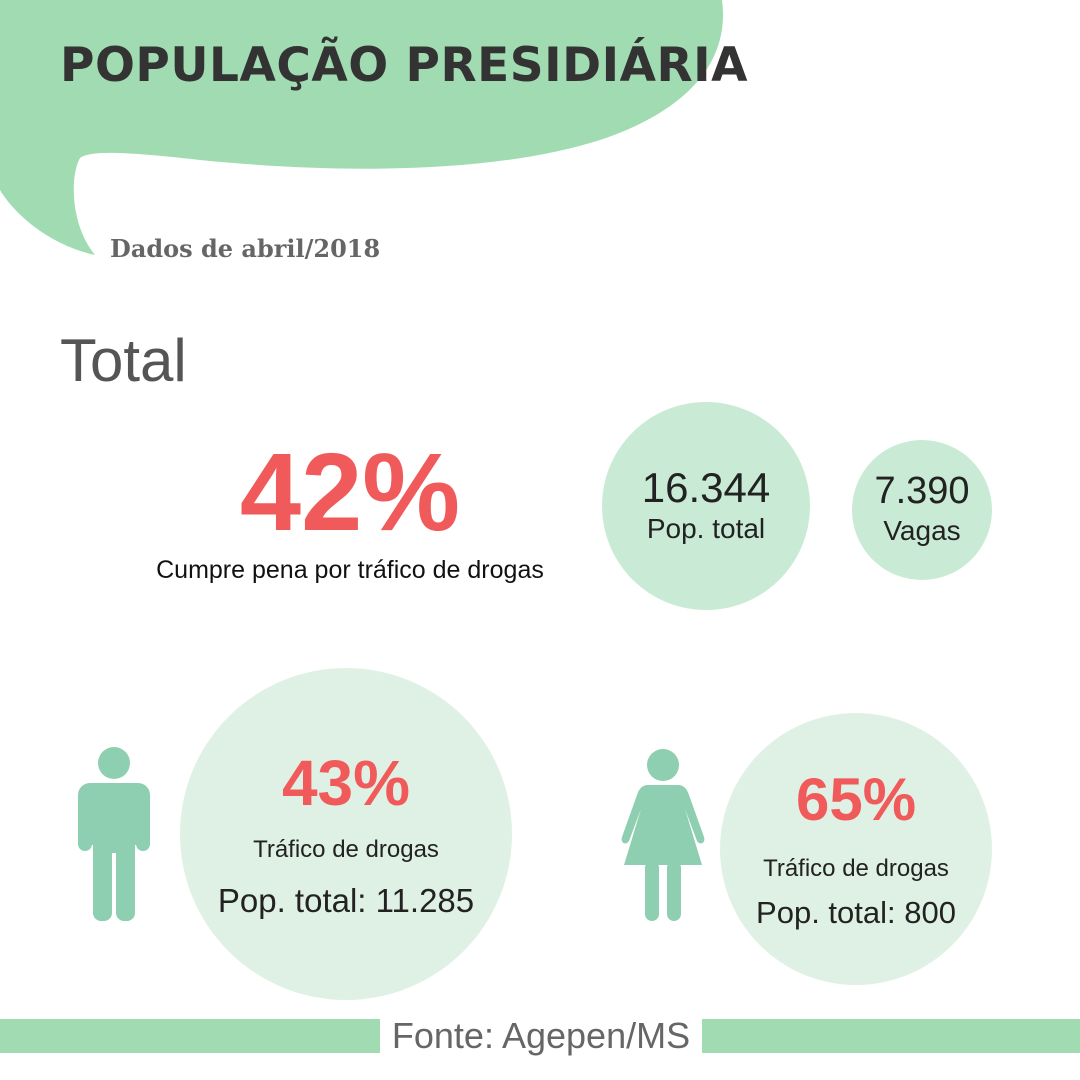 This screenshot has height=1080, width=1080. What do you see at coordinates (856, 912) in the screenshot?
I see `women-population: Pop. total: 800` at bounding box center [856, 912].